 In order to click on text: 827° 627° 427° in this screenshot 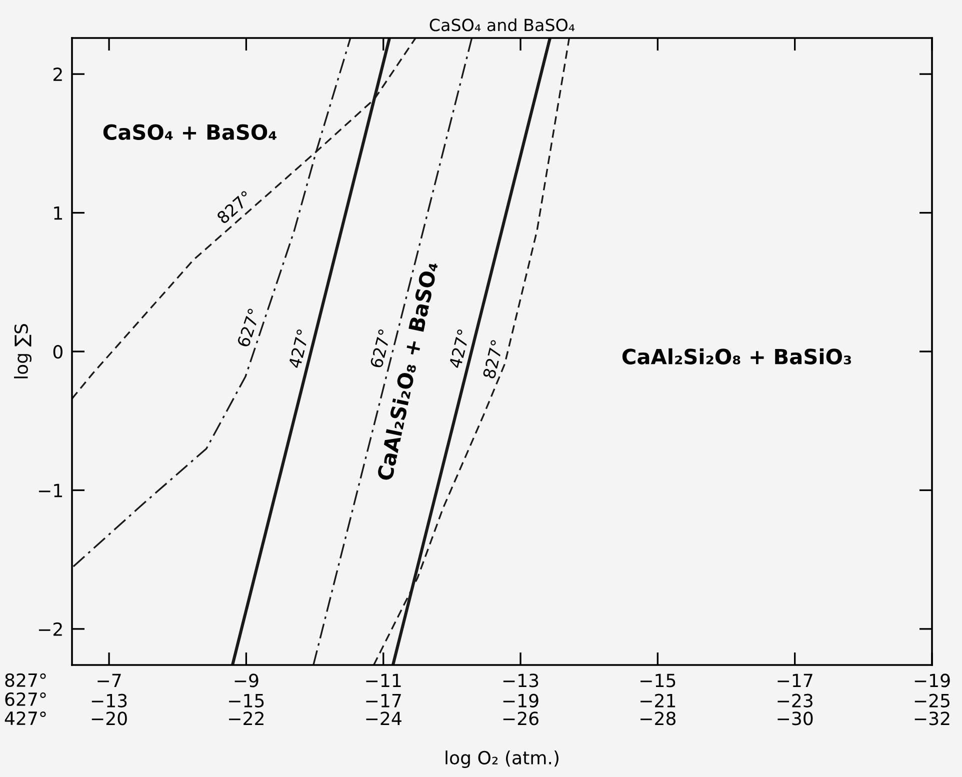, I will do `click(25, 699)`.